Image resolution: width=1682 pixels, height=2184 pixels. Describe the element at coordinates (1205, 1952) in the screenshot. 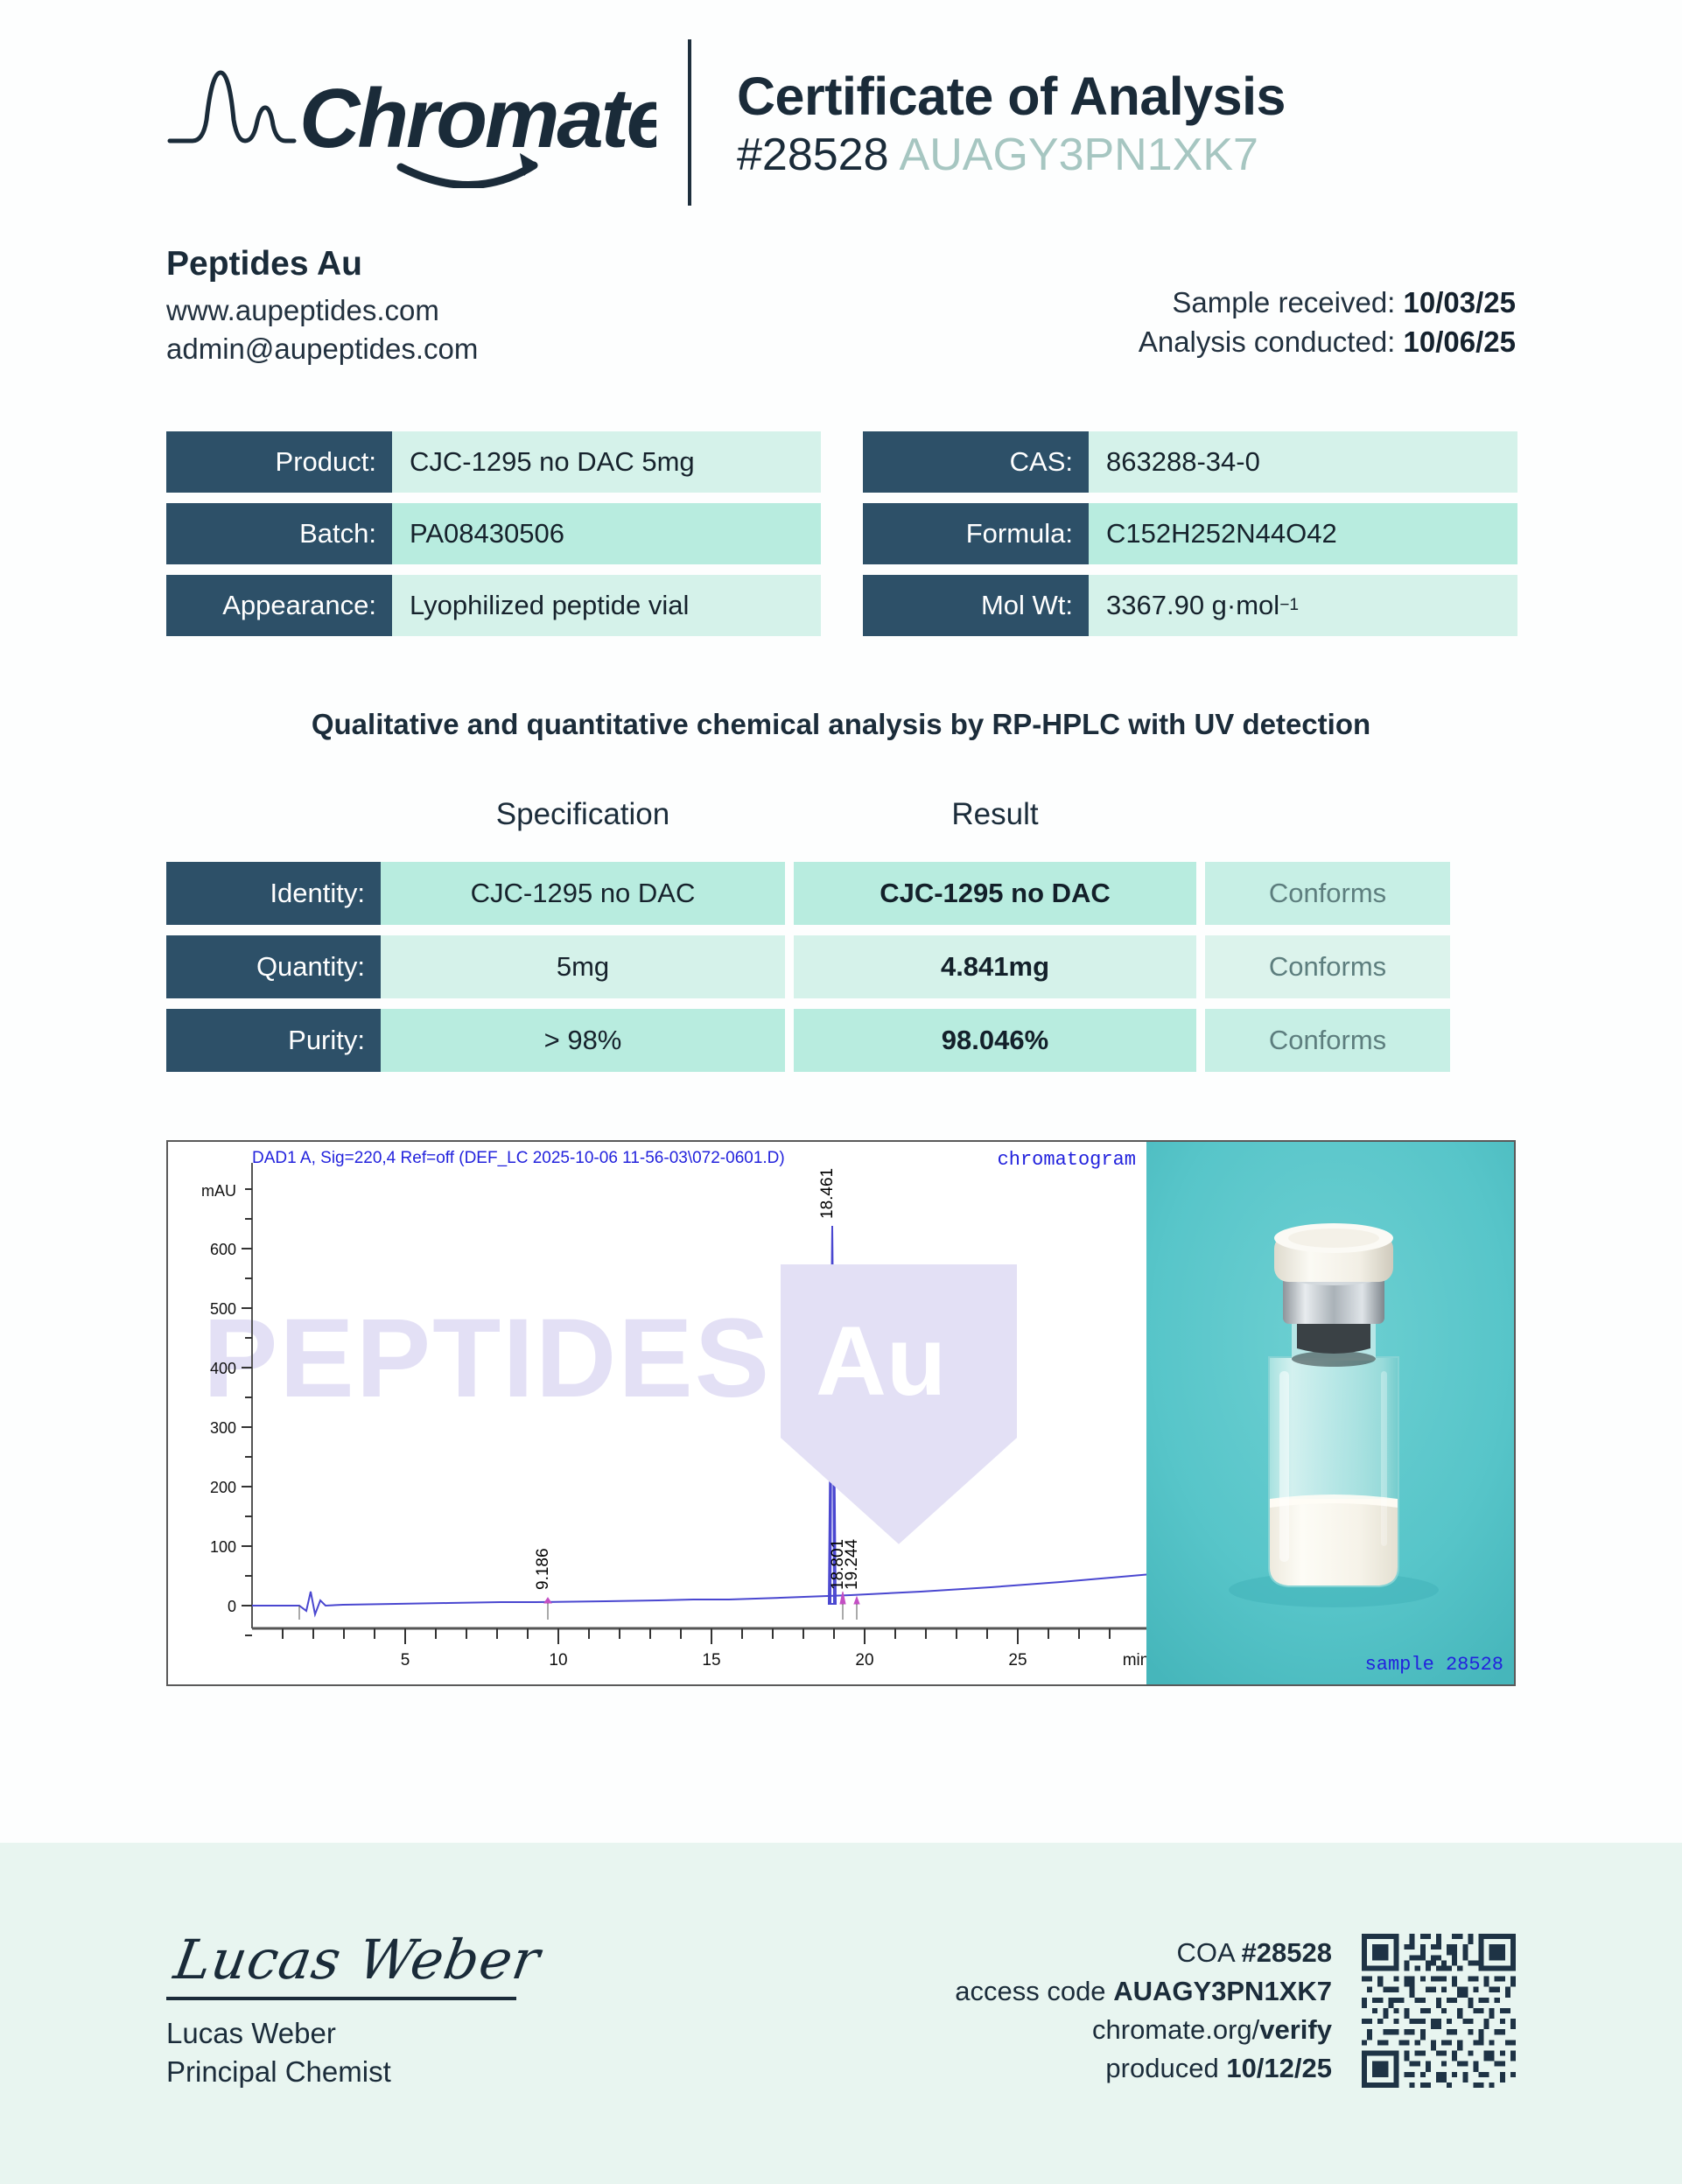

I see `footer-coa-label: COA` at that location.